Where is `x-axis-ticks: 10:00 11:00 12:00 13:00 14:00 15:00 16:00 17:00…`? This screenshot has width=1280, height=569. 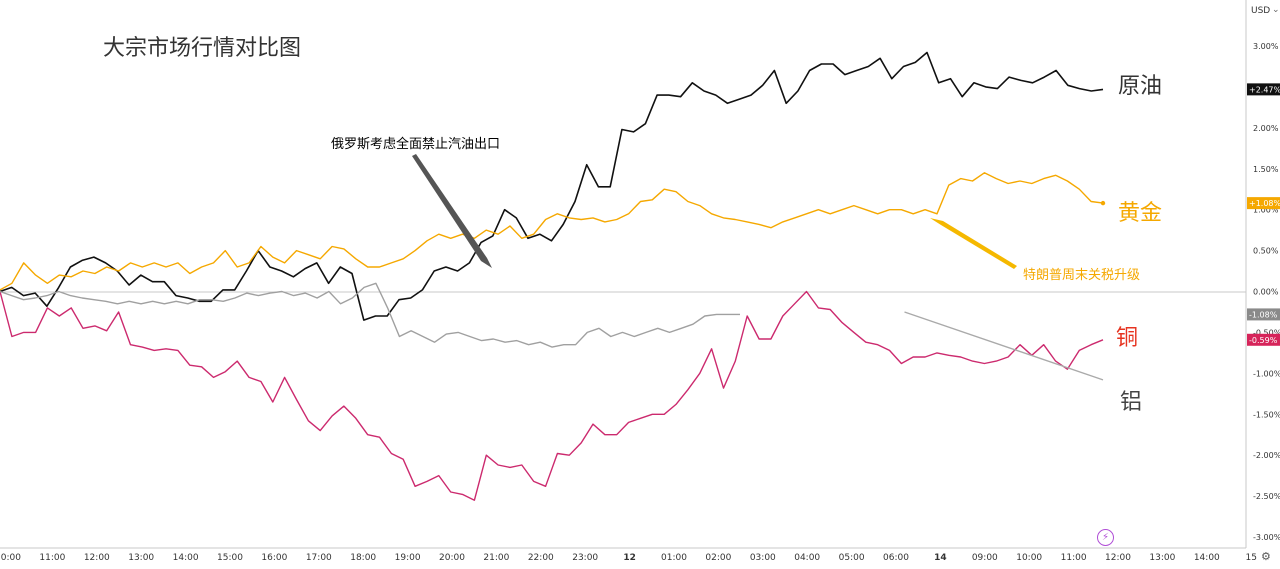 x-axis-ticks: 10:00 11:00 12:00 13:00 14:00 15:00 16:00 17:00… is located at coordinates (628, 558).